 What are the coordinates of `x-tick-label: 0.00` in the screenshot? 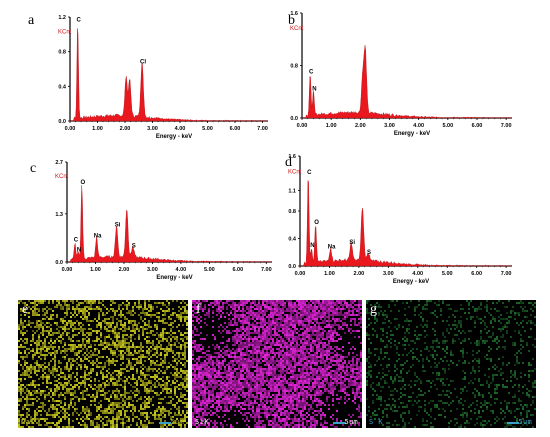 It's located at (67, 270).